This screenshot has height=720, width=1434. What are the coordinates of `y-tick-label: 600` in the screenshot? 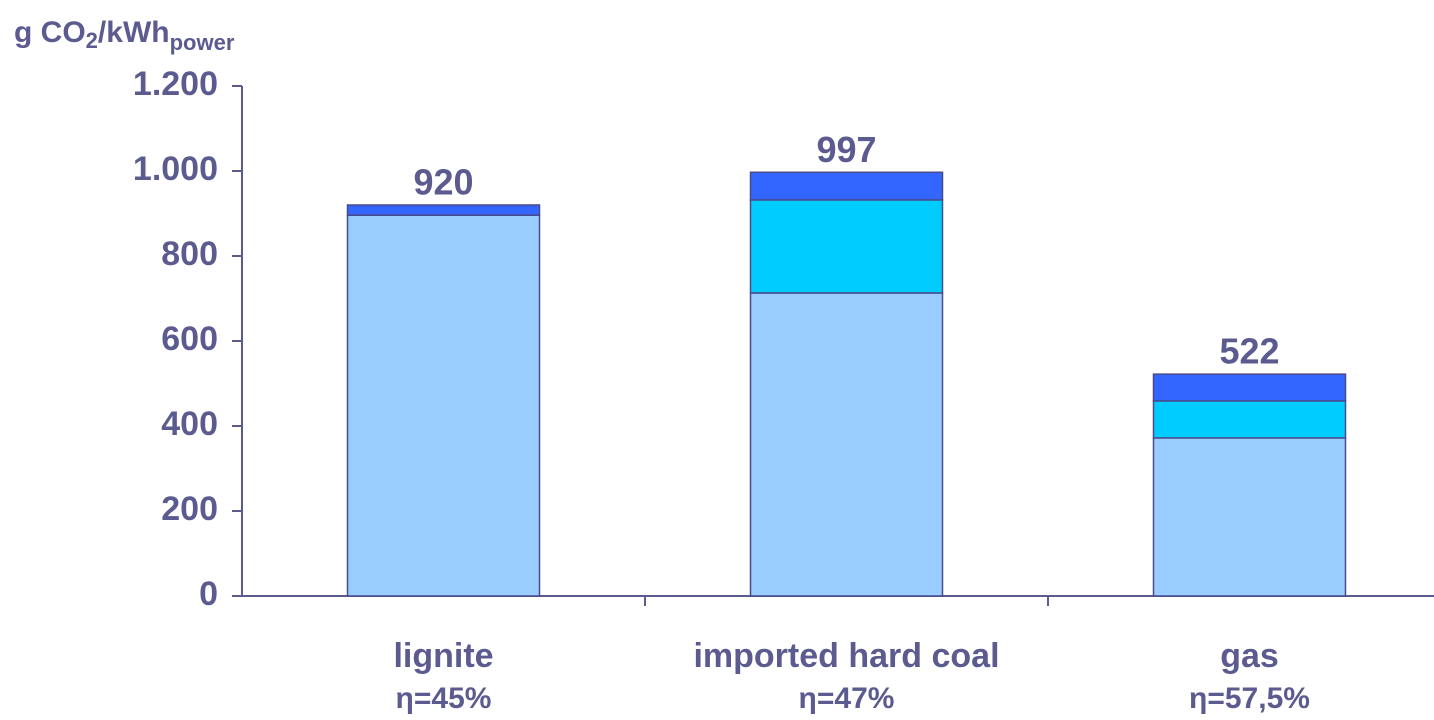 It's located at (189, 339).